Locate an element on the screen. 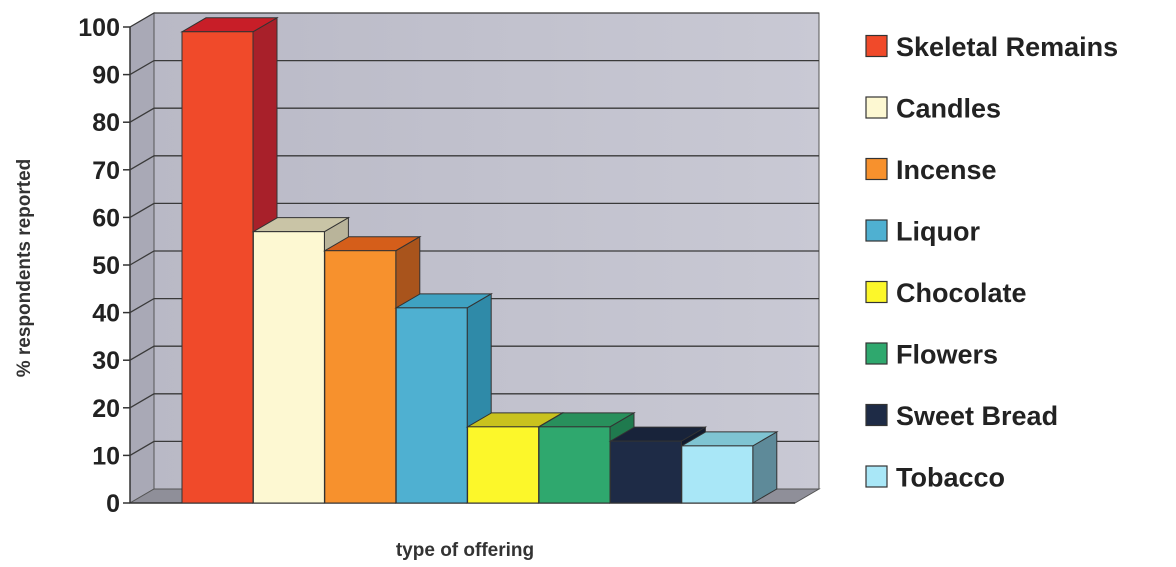 This screenshot has width=1176, height=567. legend-item: Flowers is located at coordinates (931, 355).